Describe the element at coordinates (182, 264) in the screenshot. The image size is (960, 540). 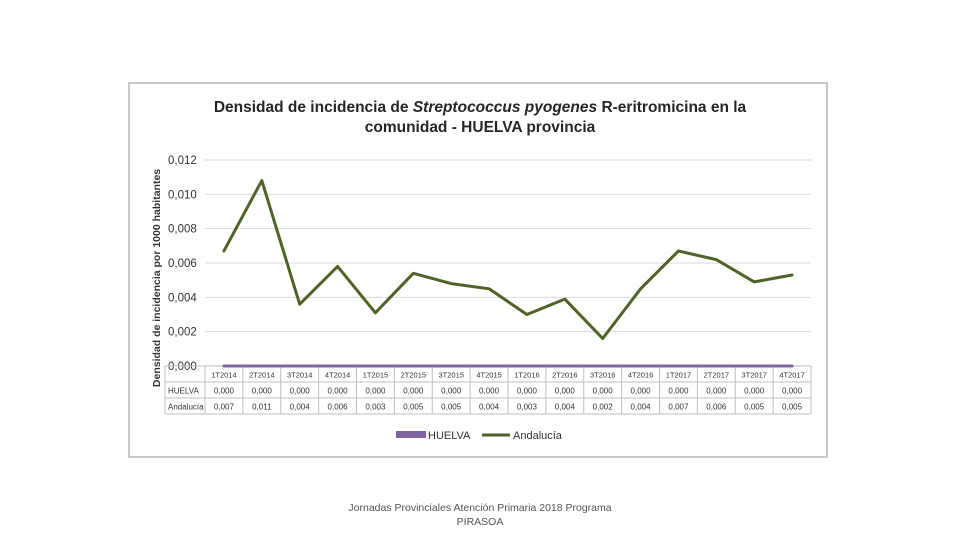
I see `y-tick-label: 0,006` at that location.